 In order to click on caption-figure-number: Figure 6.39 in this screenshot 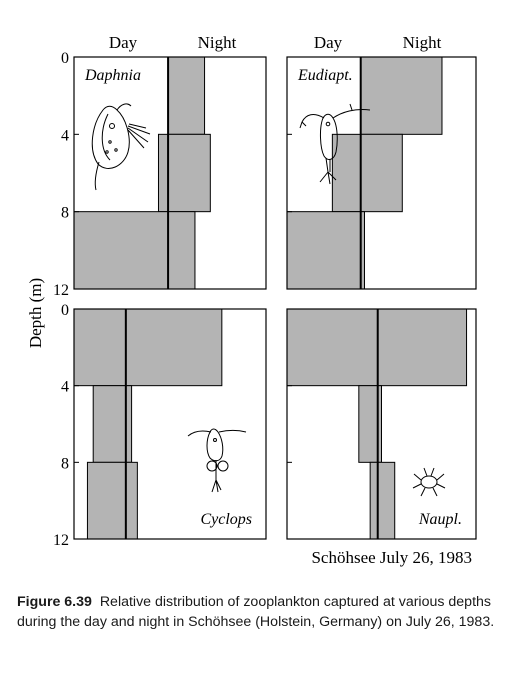, I will do `click(54, 602)`.